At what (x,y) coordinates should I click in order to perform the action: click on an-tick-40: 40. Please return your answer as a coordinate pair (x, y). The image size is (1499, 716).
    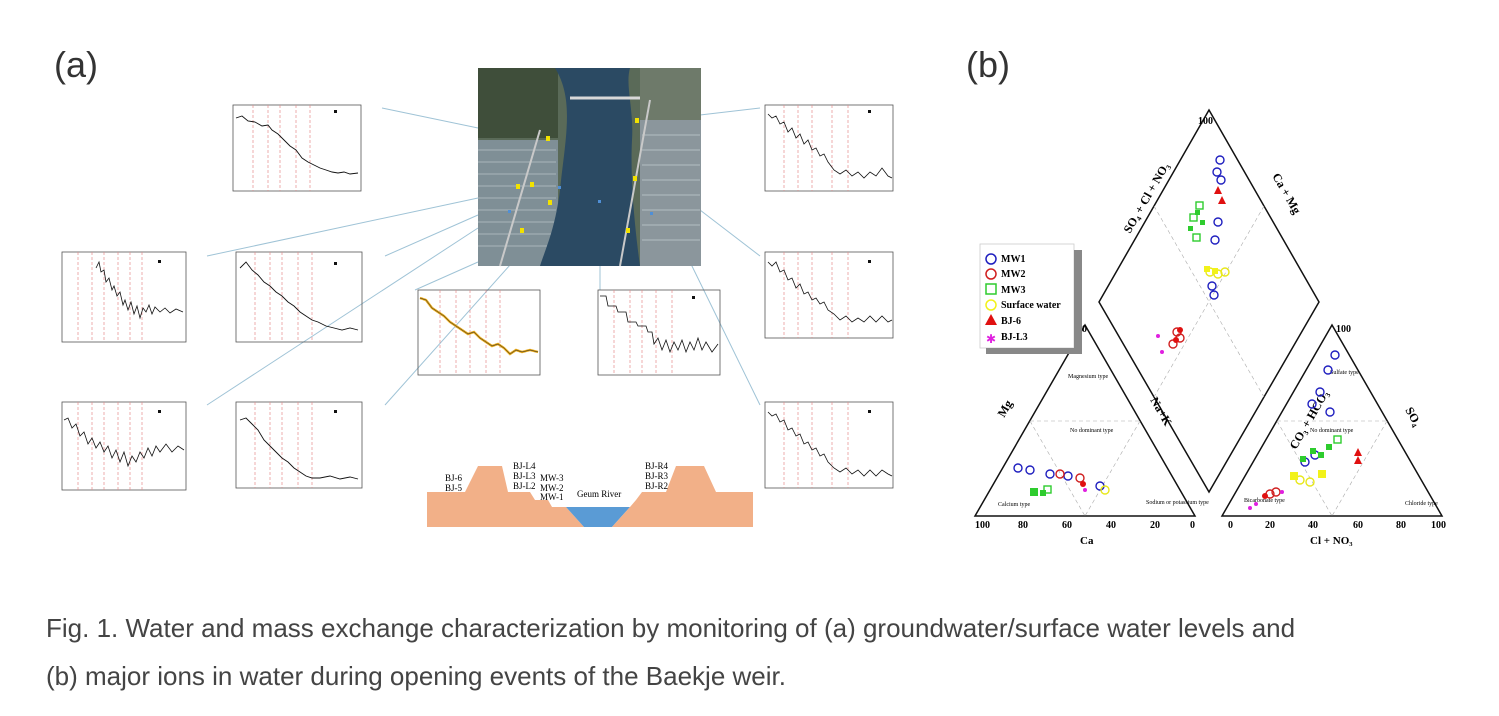
    Looking at the image, I should click on (1313, 525).